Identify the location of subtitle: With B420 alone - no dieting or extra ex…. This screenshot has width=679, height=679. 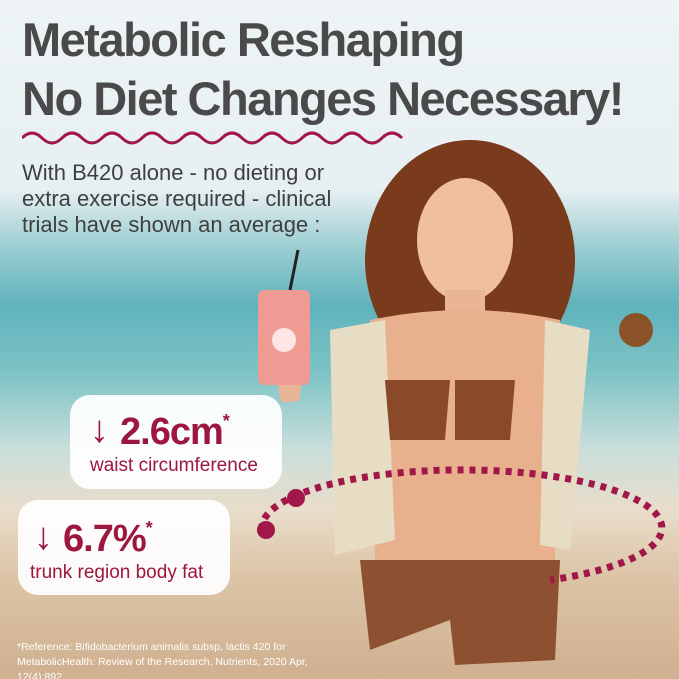
(177, 198).